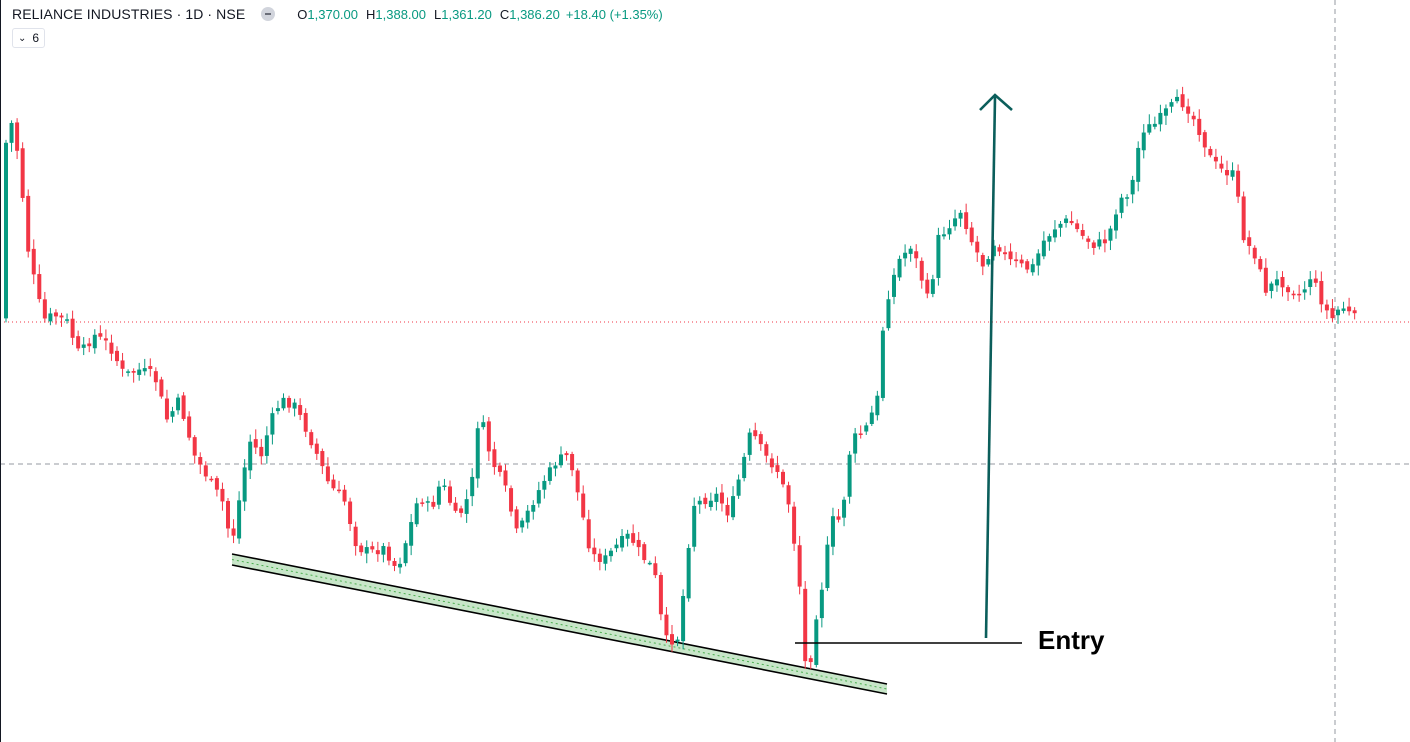 The height and width of the screenshot is (742, 1410). What do you see at coordinates (302, 14) in the screenshot?
I see `open-label: O` at bounding box center [302, 14].